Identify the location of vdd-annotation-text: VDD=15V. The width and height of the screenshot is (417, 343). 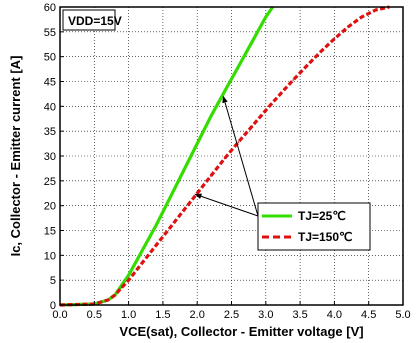
(95, 21).